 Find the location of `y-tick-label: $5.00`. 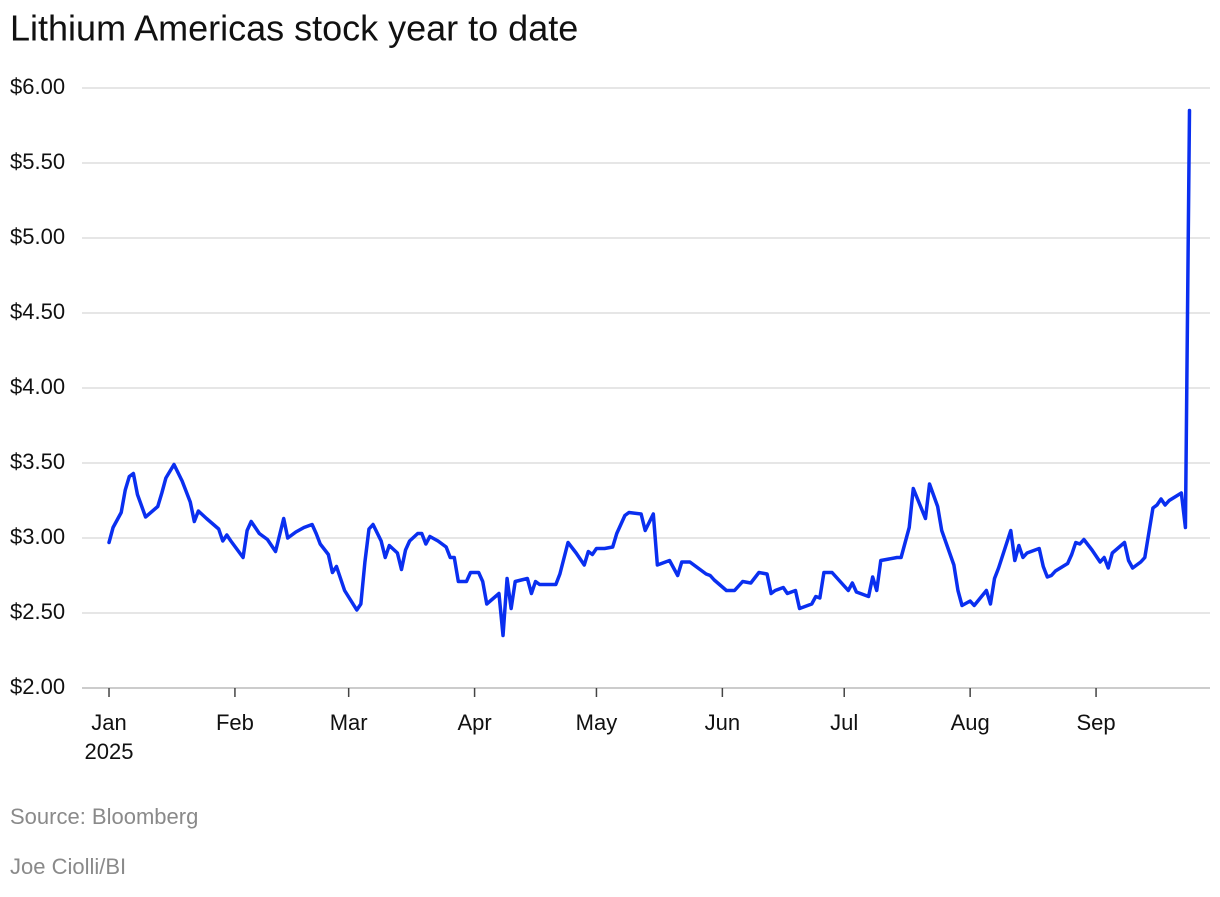

y-tick-label: $5.00 is located at coordinates (37, 236).